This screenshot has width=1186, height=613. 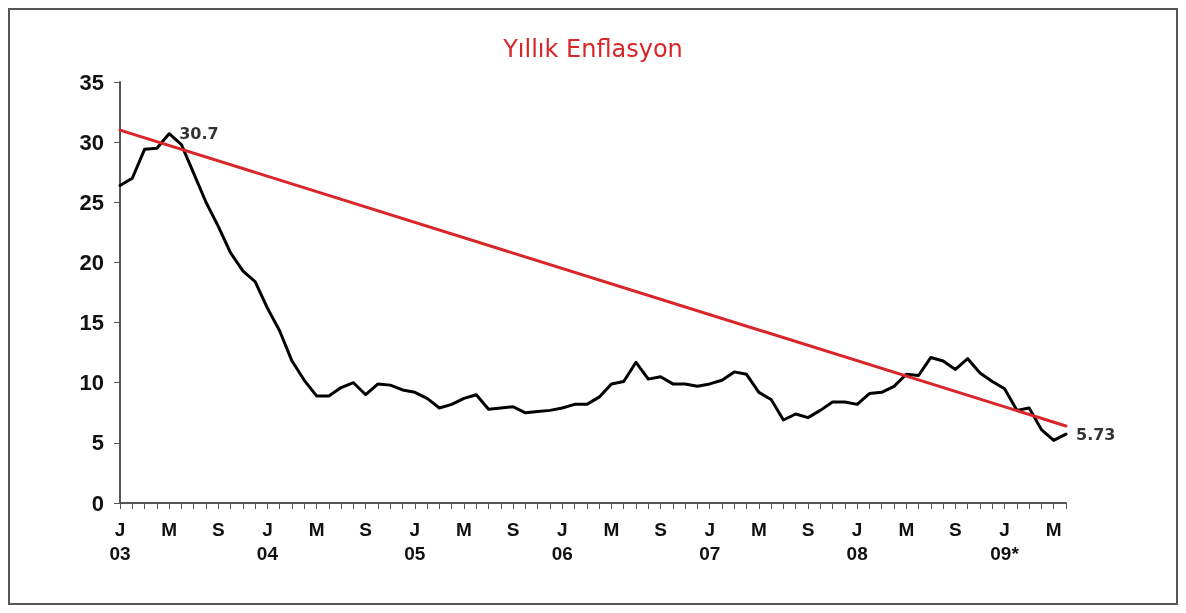 What do you see at coordinates (199, 134) in the screenshot?
I see `data-label: 30.7` at bounding box center [199, 134].